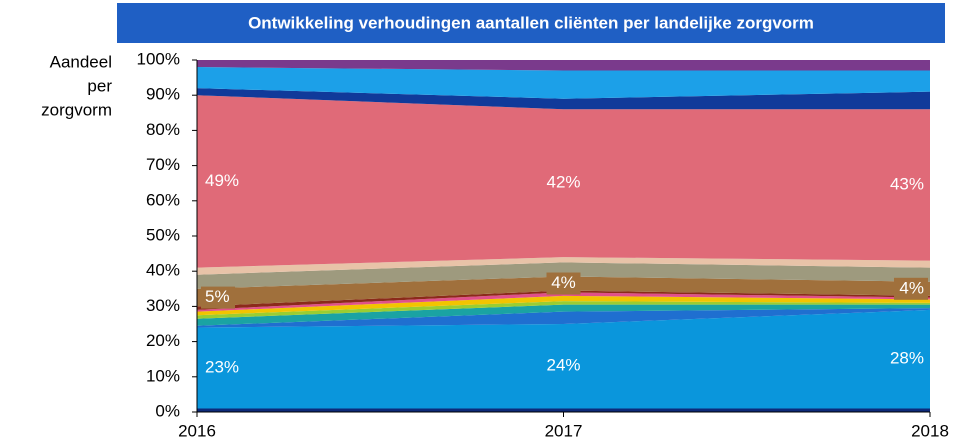 Image resolution: width=971 pixels, height=443 pixels. What do you see at coordinates (564, 430) in the screenshot?
I see `x-tick-label: 2017` at bounding box center [564, 430].